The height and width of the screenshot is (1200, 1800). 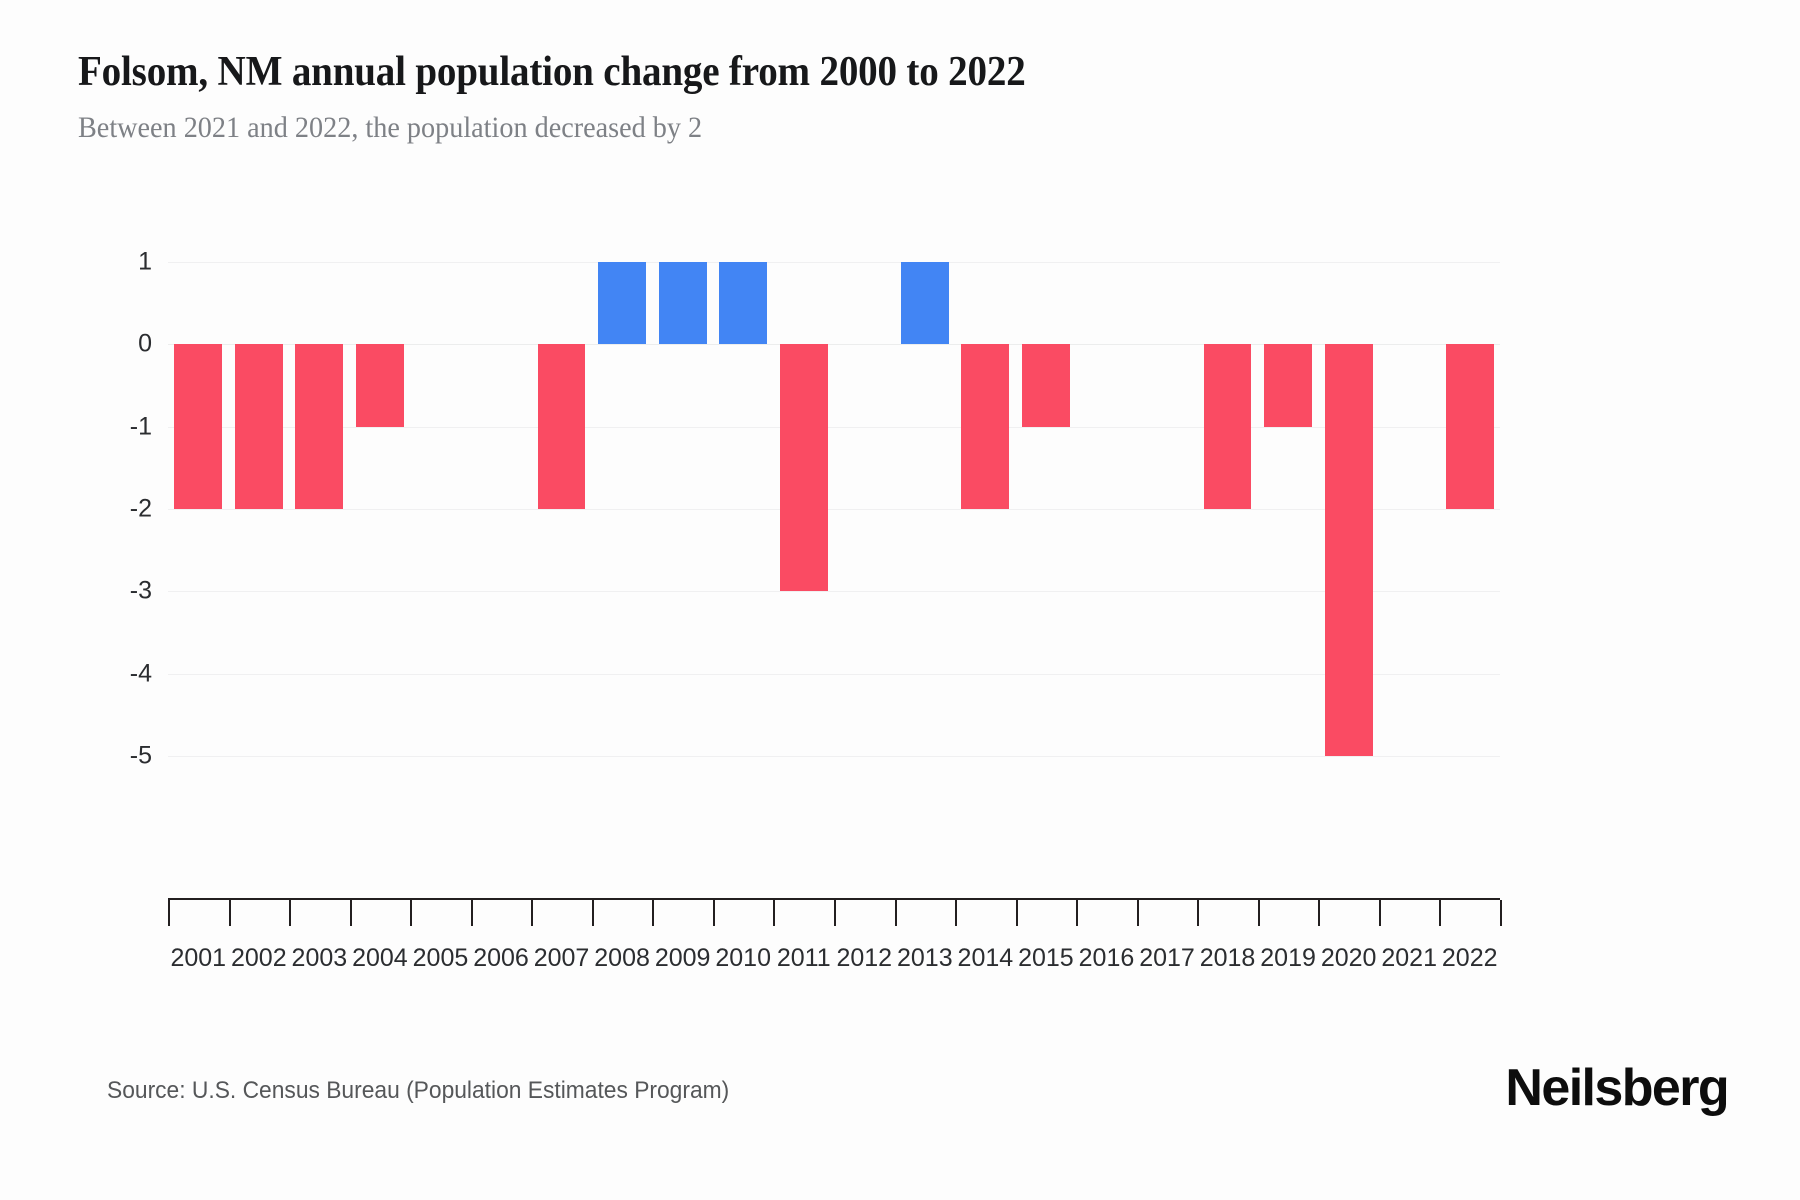 I want to click on bar-2008, so click(x=622, y=303).